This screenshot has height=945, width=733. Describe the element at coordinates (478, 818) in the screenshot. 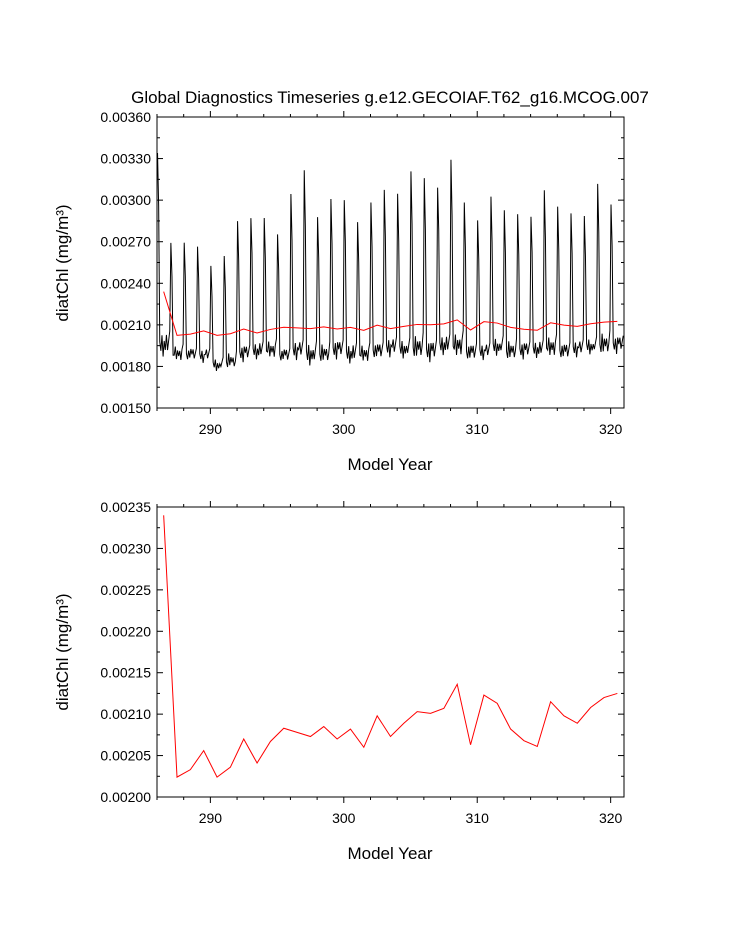

I see `bottom-x-tick-label: 310` at that location.